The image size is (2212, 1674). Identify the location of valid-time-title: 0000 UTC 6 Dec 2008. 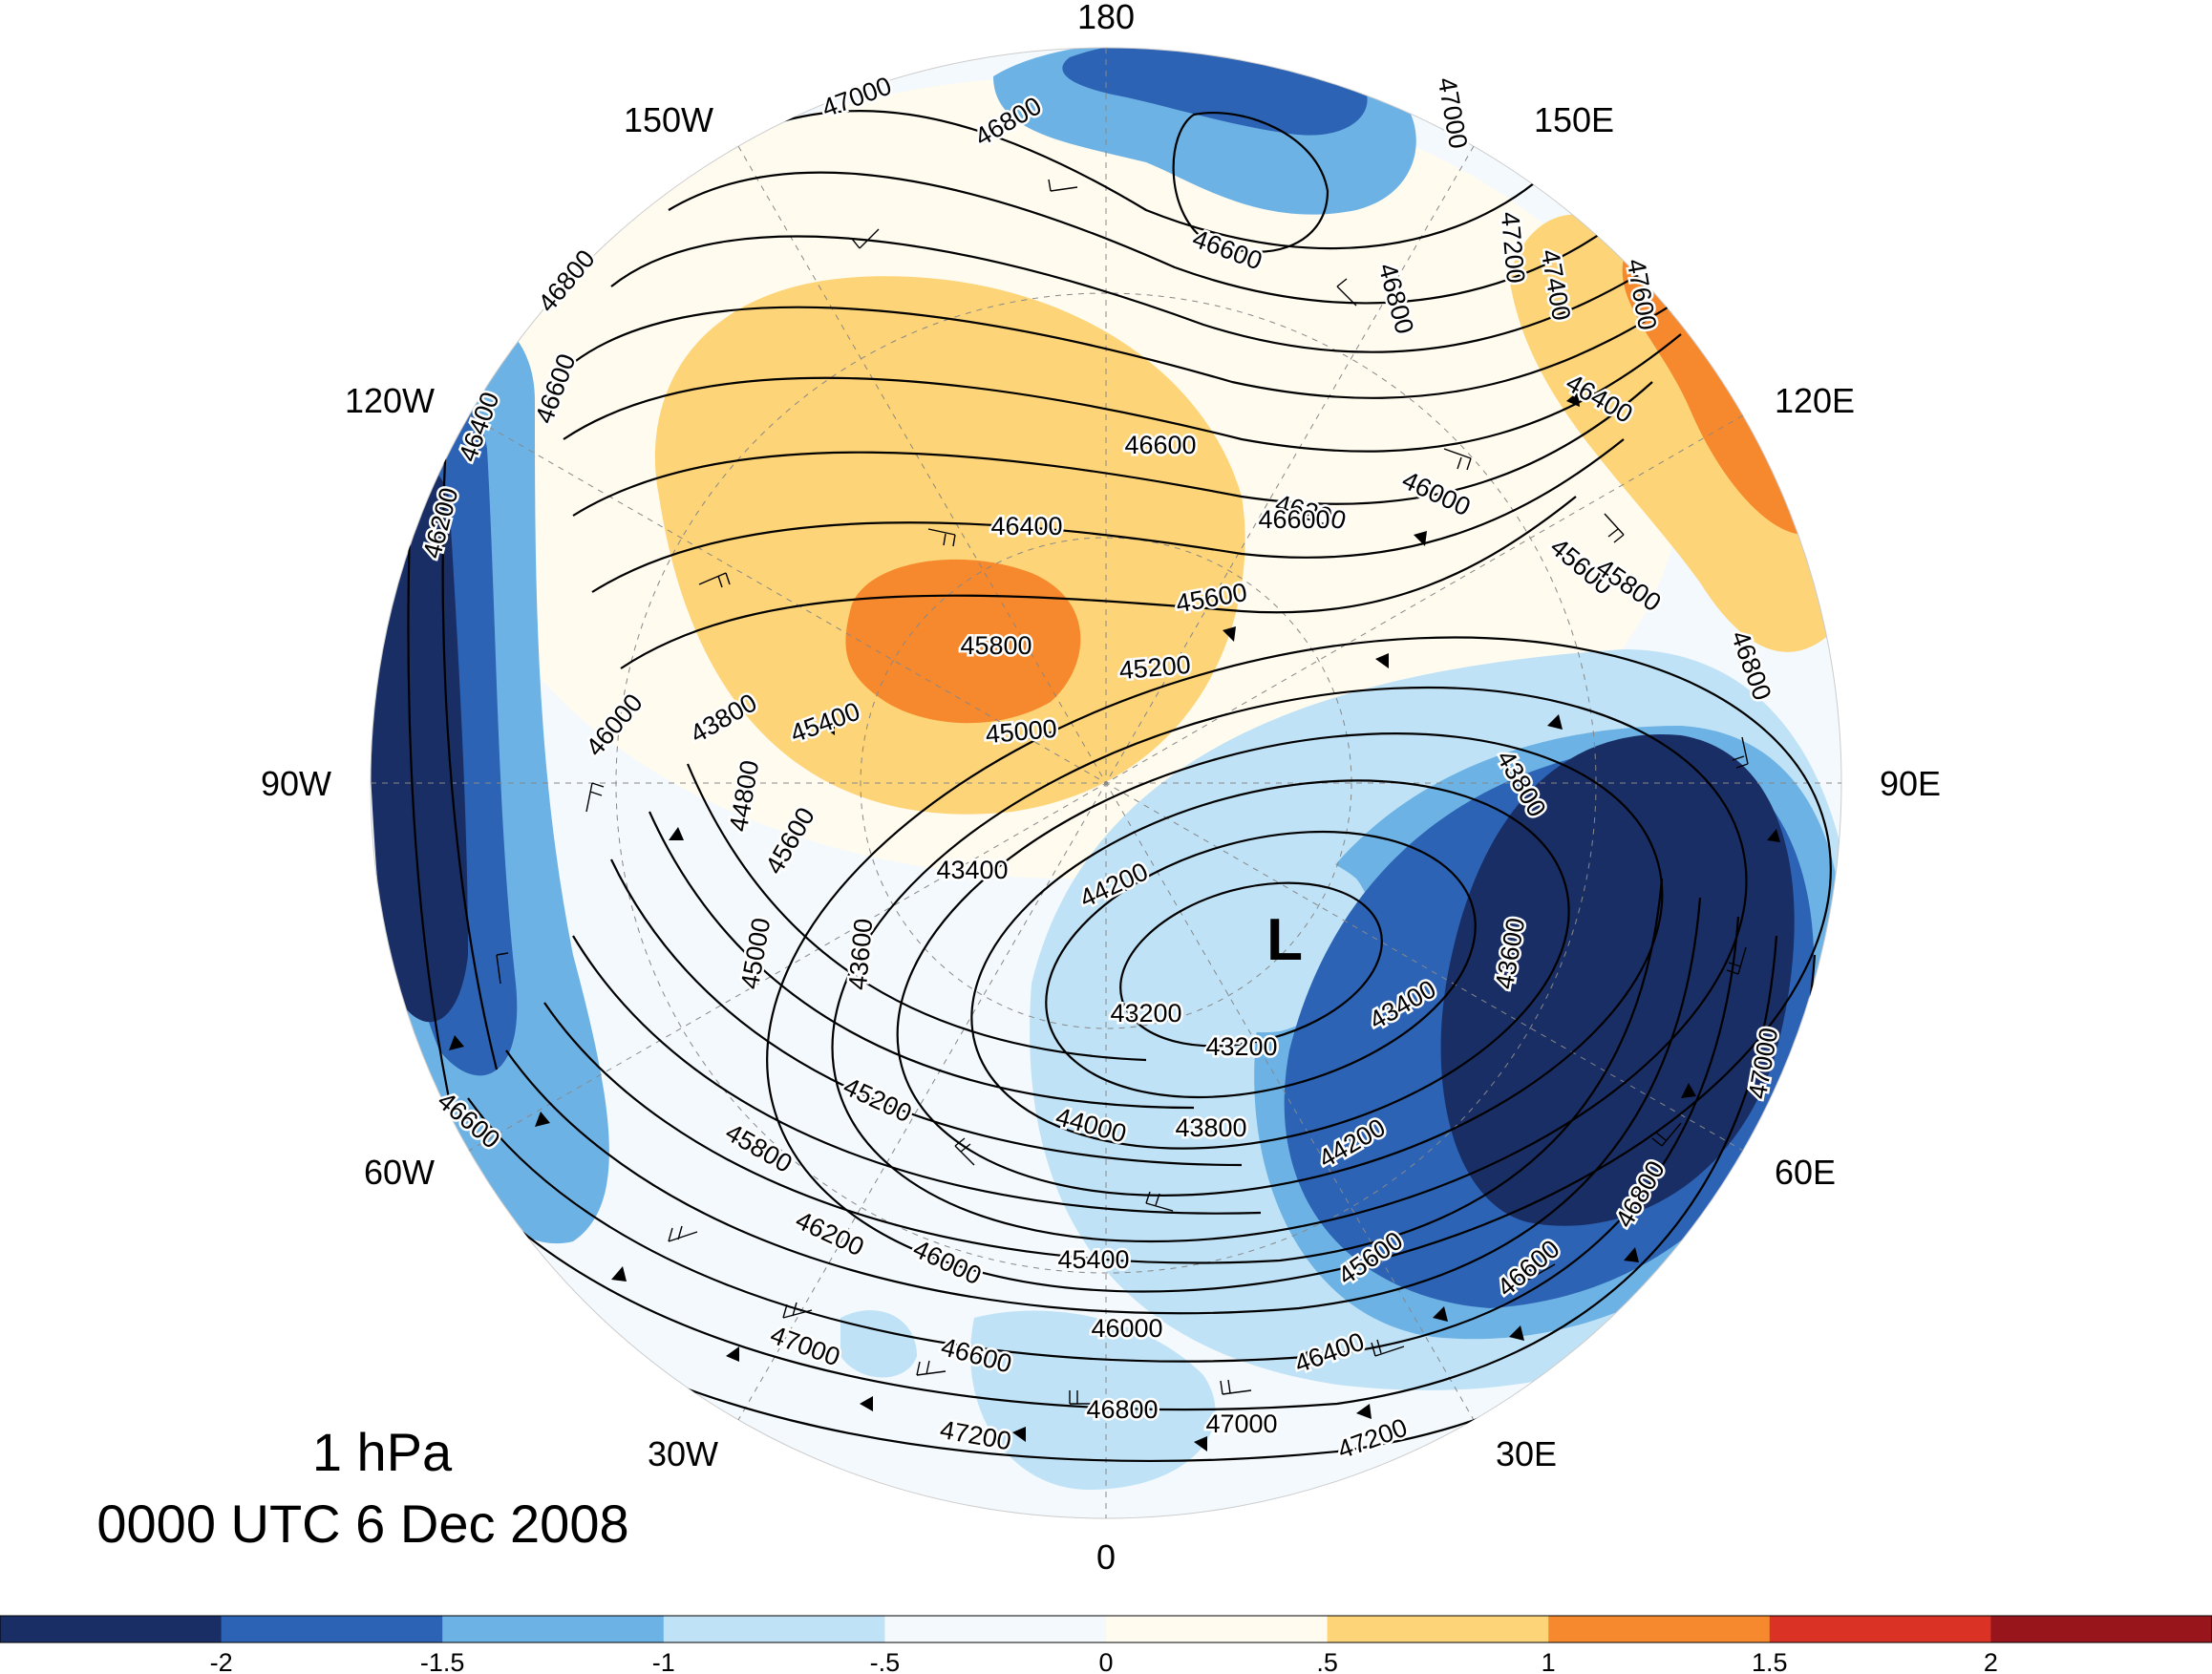
(362, 1524).